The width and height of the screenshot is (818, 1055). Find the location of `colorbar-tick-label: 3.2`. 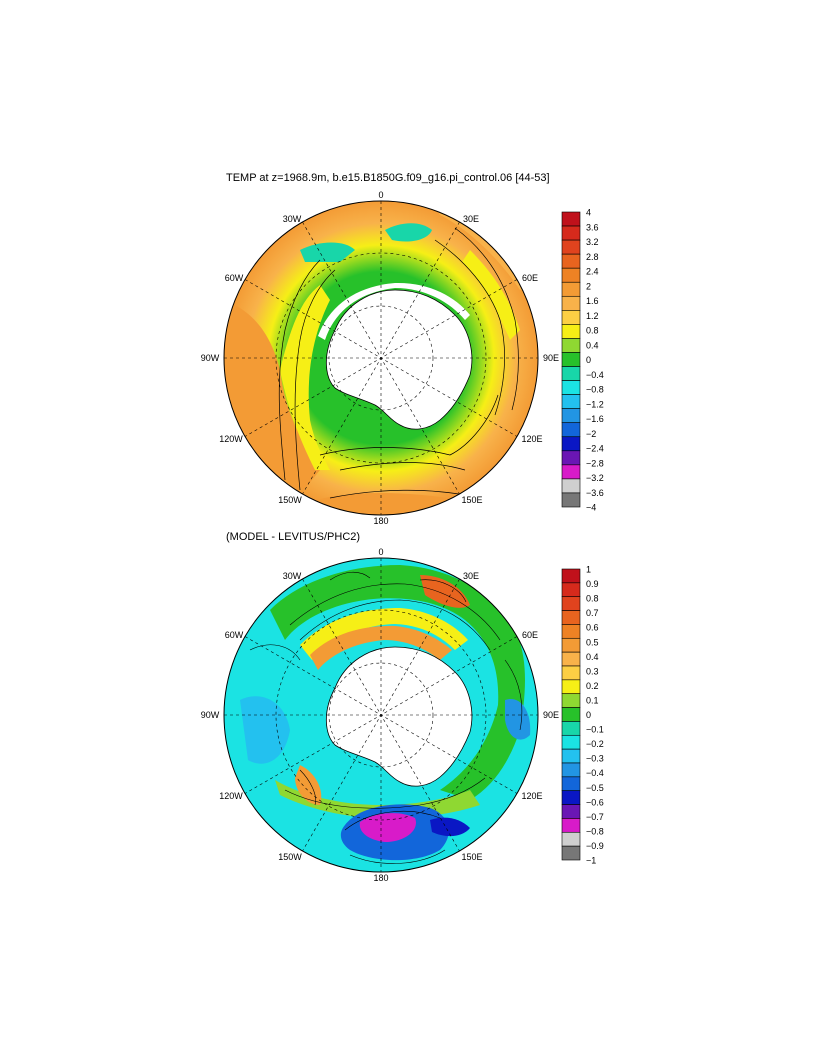

colorbar-tick-label: 3.2 is located at coordinates (592, 242).